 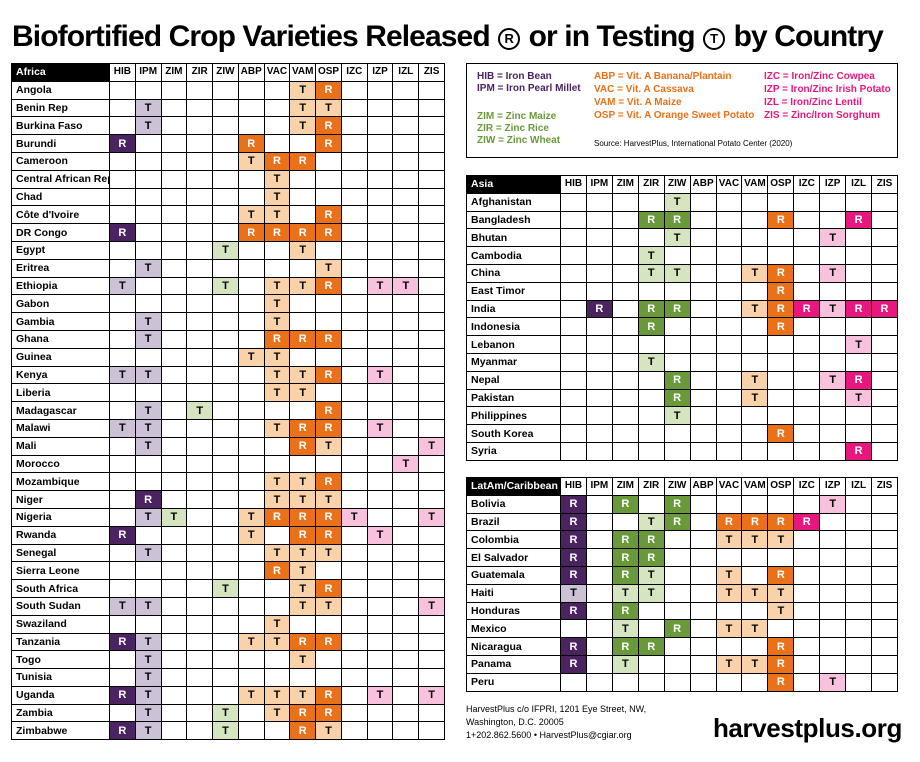 What do you see at coordinates (60, 197) in the screenshot?
I see `country-name: Chad` at bounding box center [60, 197].